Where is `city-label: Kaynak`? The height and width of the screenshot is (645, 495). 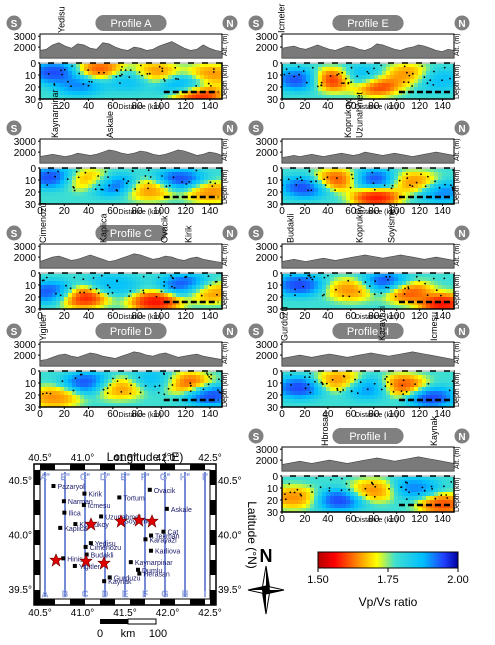 city-label: Kaynak is located at coordinates (120, 582).